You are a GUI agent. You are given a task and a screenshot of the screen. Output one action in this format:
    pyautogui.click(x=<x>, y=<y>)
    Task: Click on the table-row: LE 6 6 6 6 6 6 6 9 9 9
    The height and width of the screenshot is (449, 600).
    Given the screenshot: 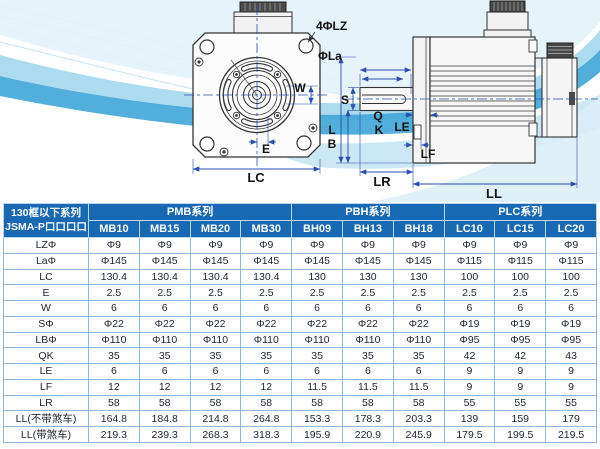 What is the action you would take?
    pyautogui.click(x=300, y=371)
    